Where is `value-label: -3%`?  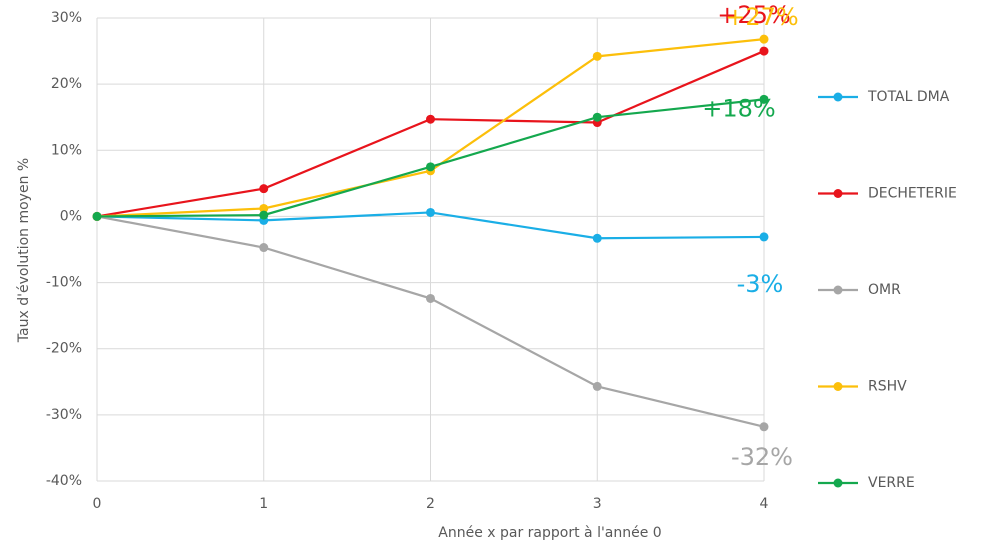
value-label: -3% is located at coordinates (760, 284).